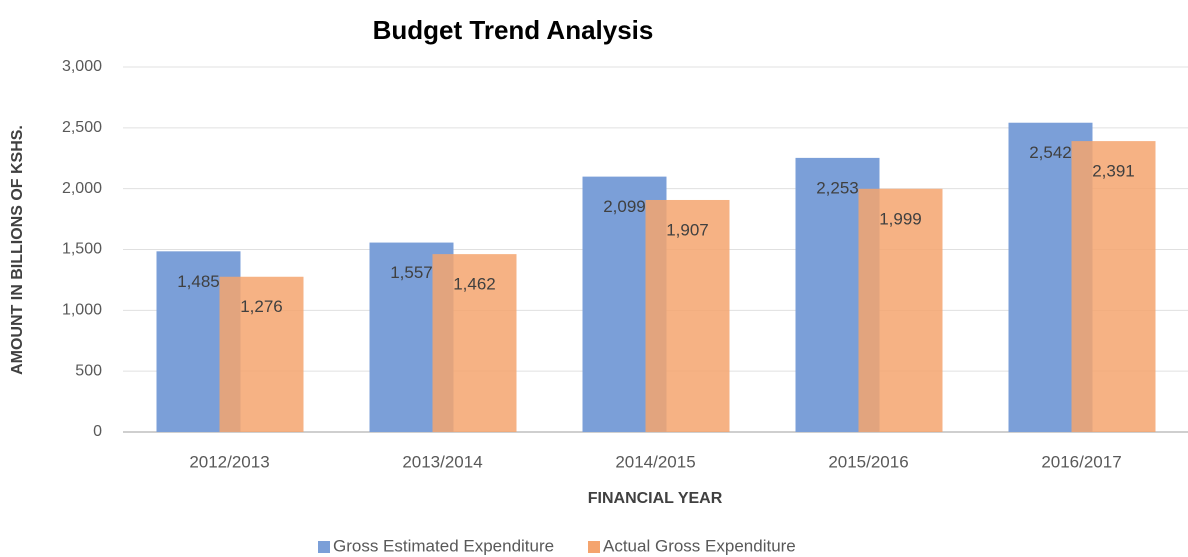  Describe the element at coordinates (443, 545) in the screenshot. I see `legend-label: Gross Estimated Expenditure` at that location.